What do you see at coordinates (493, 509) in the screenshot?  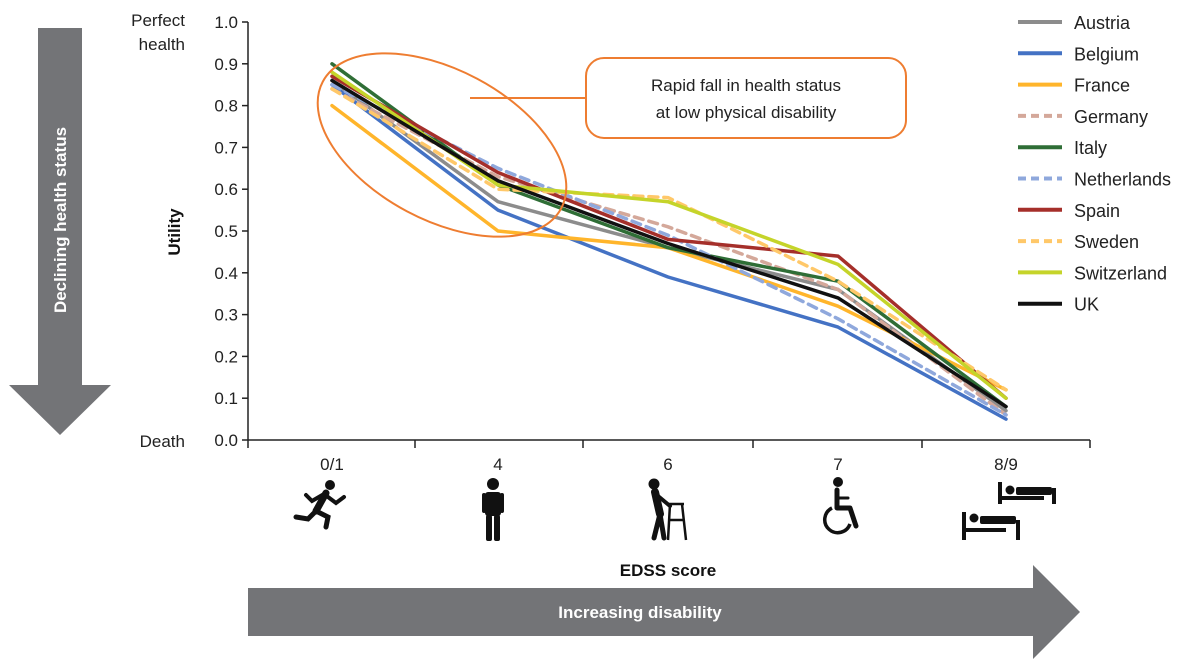 I see `standing-person-icon` at bounding box center [493, 509].